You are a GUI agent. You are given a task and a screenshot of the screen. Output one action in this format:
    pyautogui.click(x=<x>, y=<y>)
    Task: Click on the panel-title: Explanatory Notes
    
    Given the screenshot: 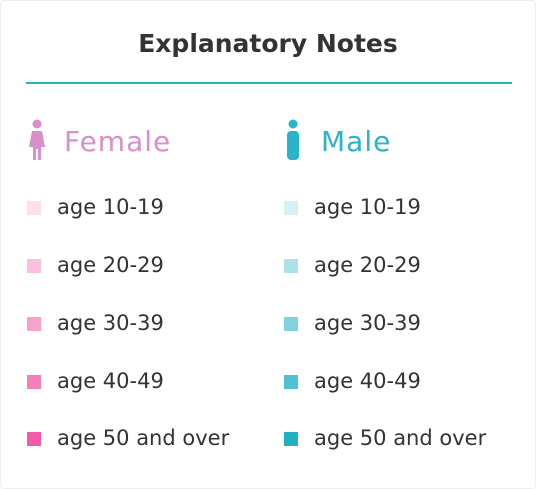 What is the action you would take?
    pyautogui.click(x=268, y=43)
    